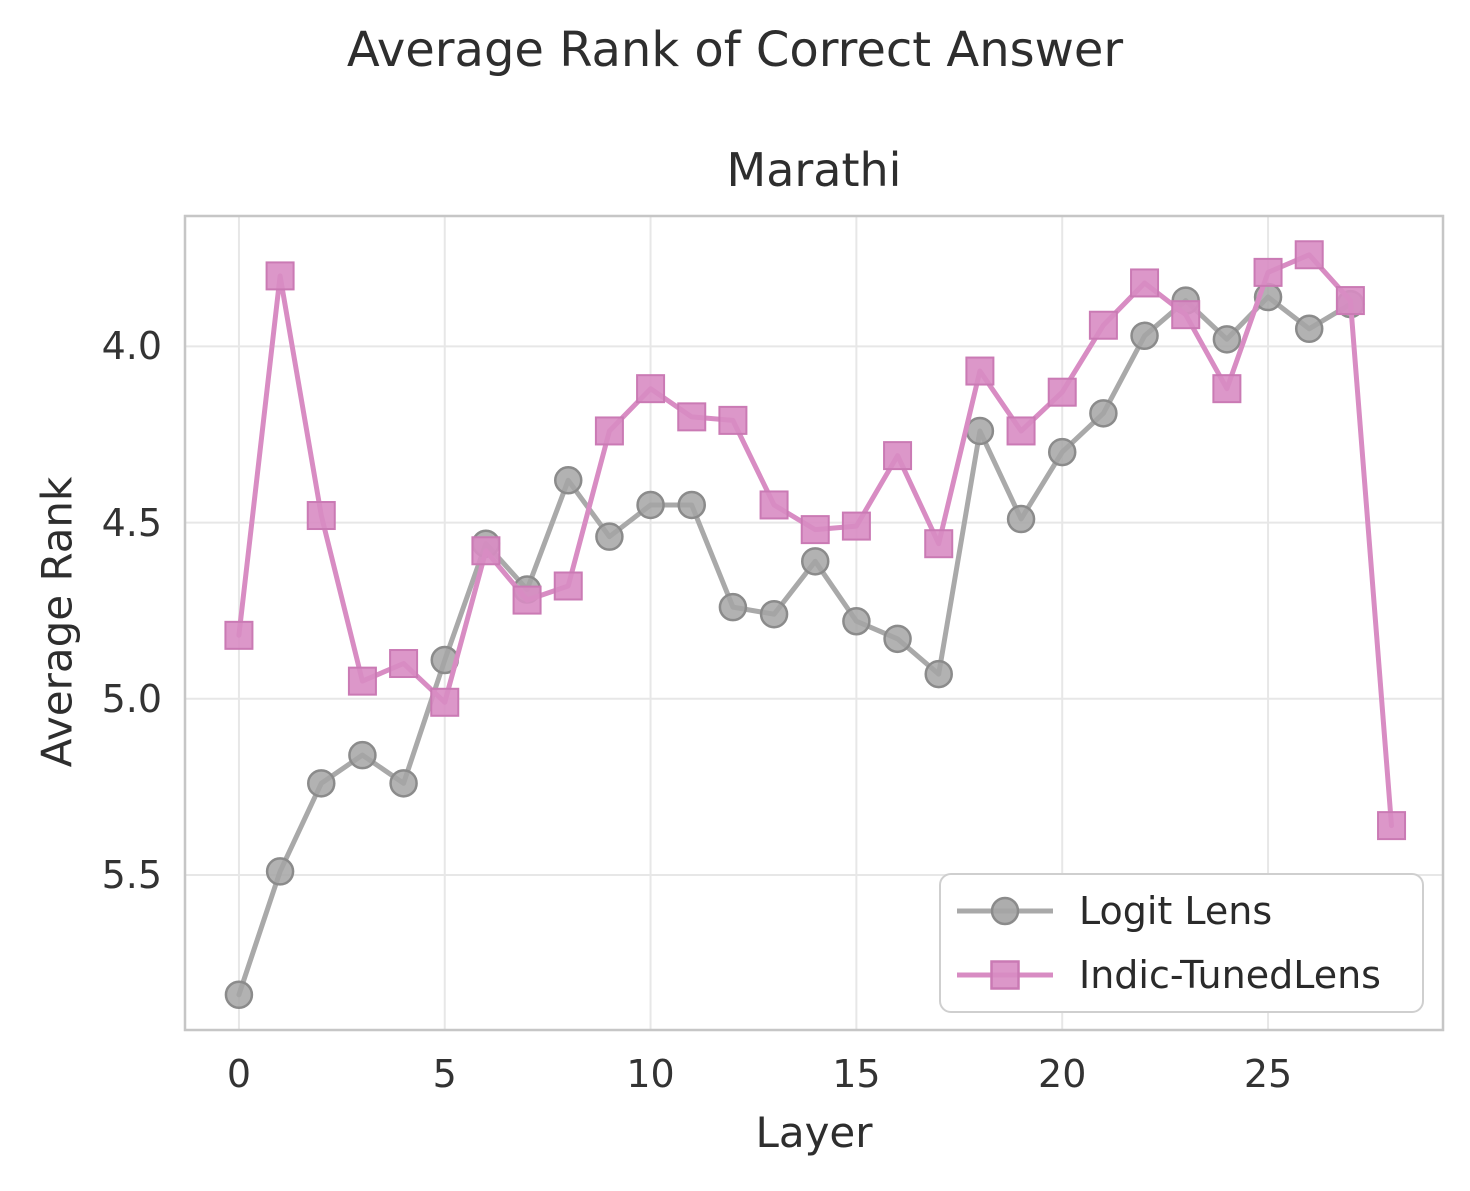 This screenshot has height=1191, width=1470. Describe the element at coordinates (444, 1074) in the screenshot. I see `x-tick-label: 5` at that location.